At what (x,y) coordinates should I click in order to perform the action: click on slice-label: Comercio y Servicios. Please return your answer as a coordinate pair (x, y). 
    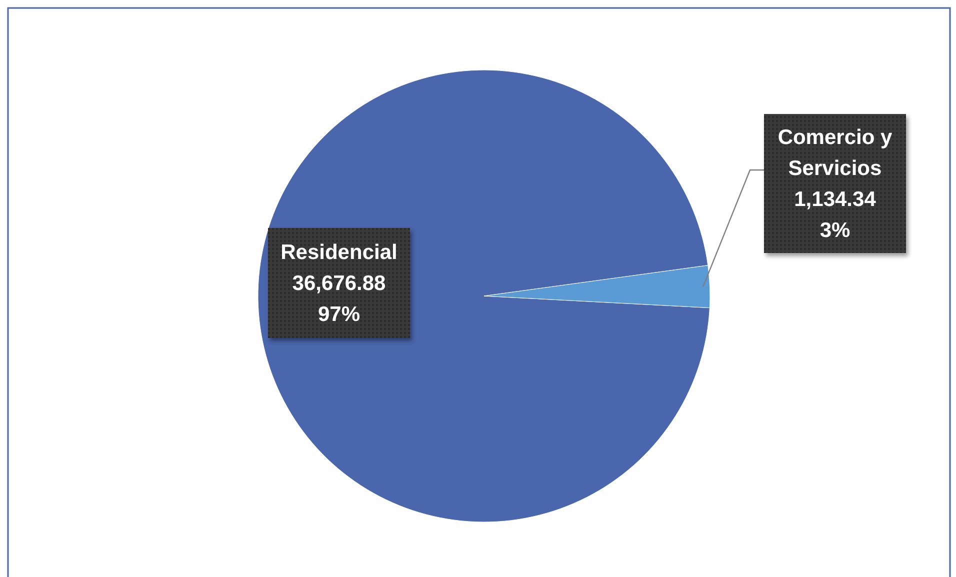
    Looking at the image, I should click on (835, 153).